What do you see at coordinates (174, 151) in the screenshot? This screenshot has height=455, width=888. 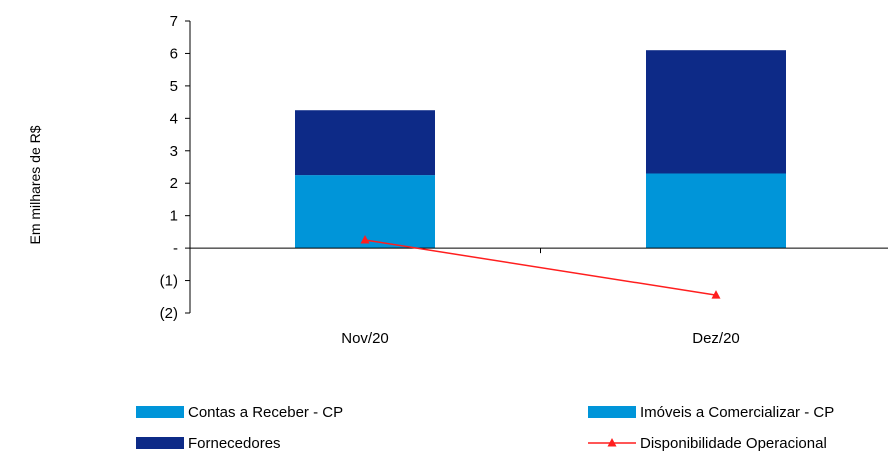 I see `y-tick-label: 3` at bounding box center [174, 151].